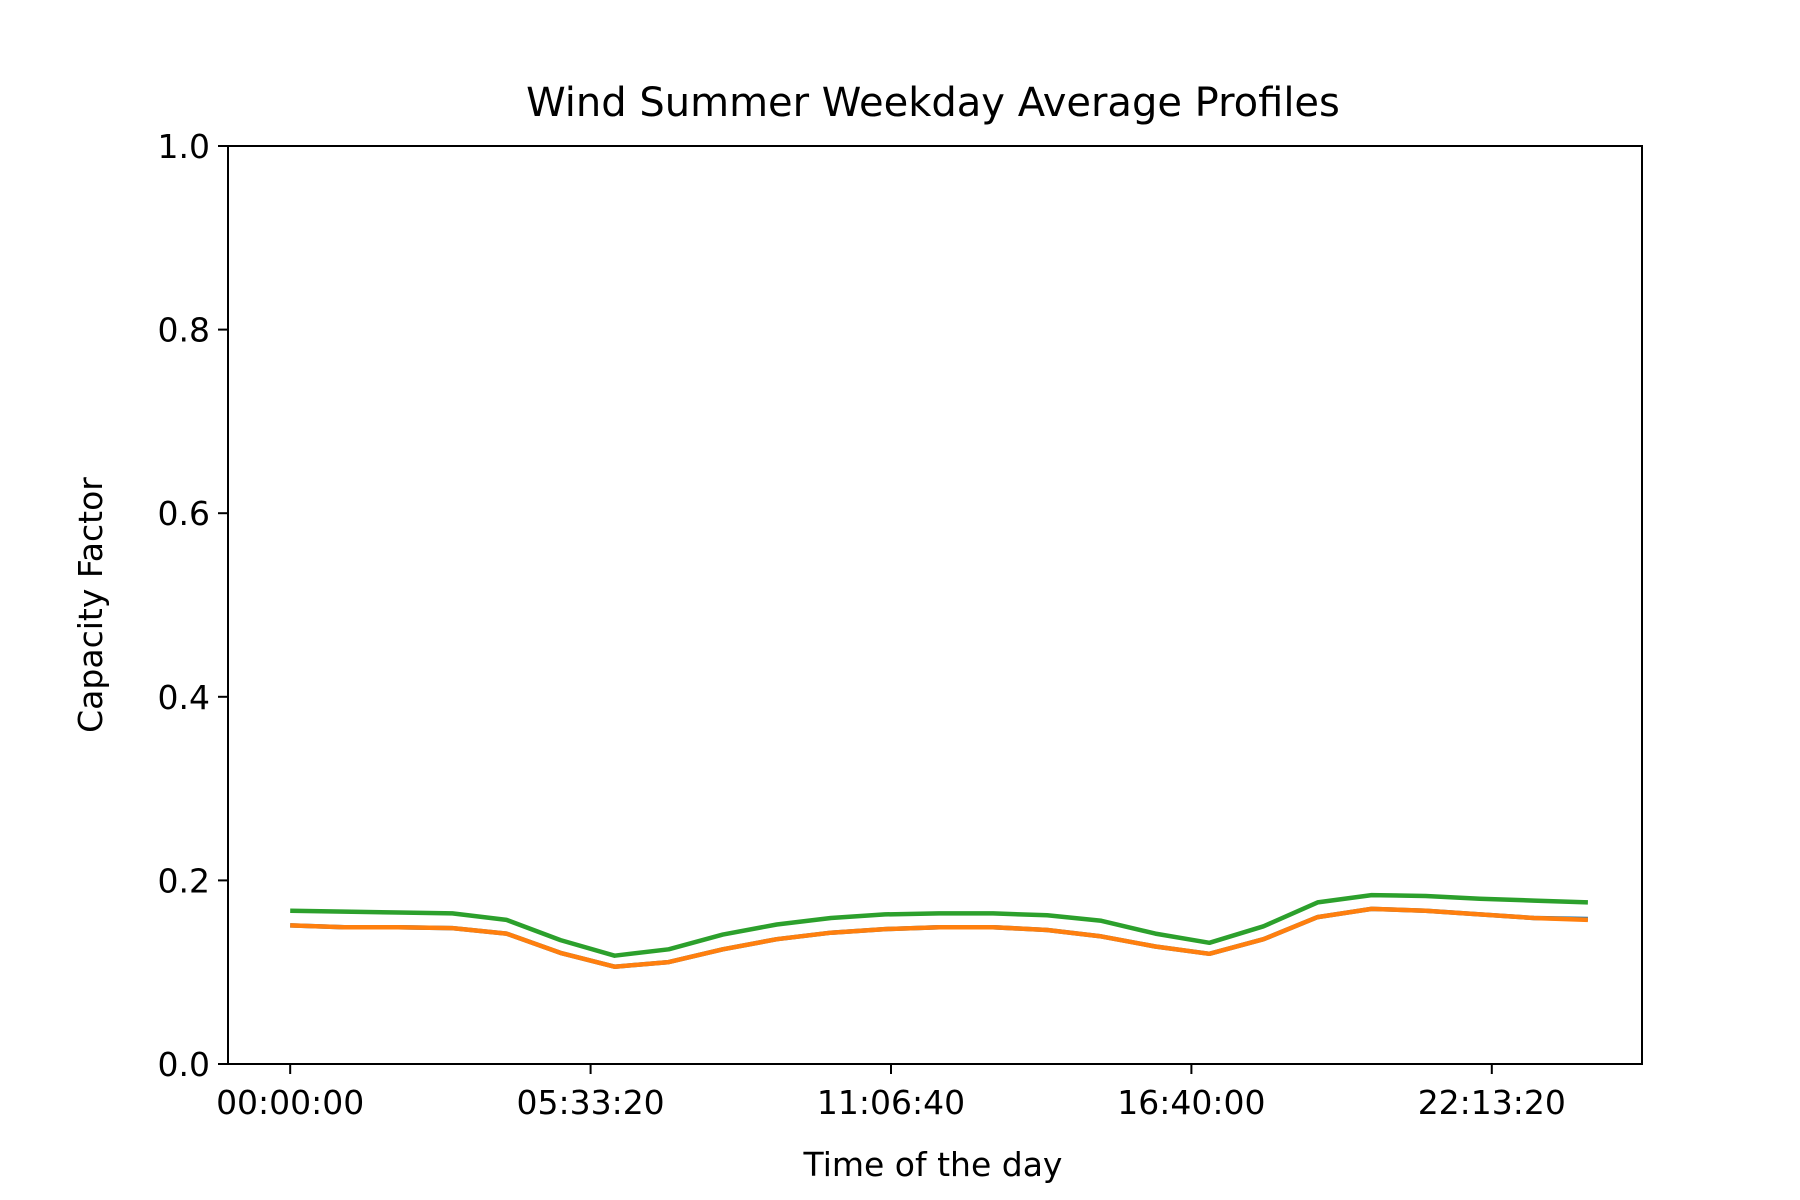 This screenshot has height=1200, width=1800. What do you see at coordinates (184, 146) in the screenshot?
I see `y-tick-label: 1.0` at bounding box center [184, 146].